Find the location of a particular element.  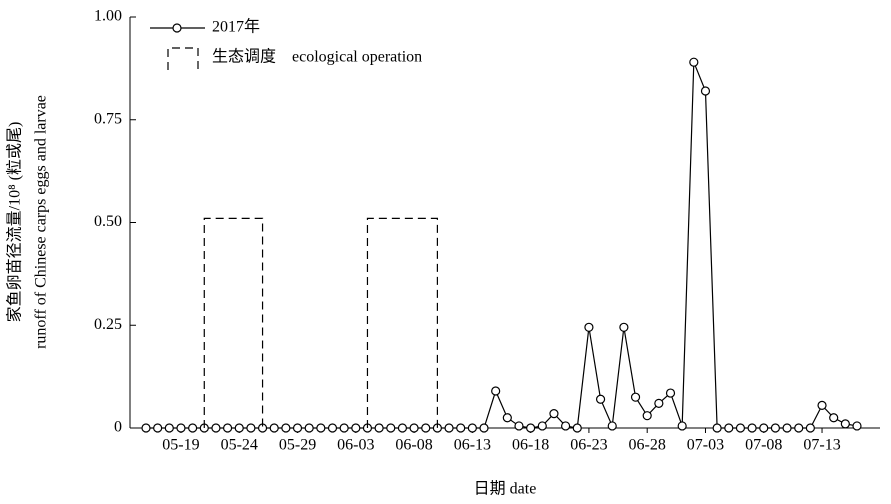

legend-marker is located at coordinates (177, 28).